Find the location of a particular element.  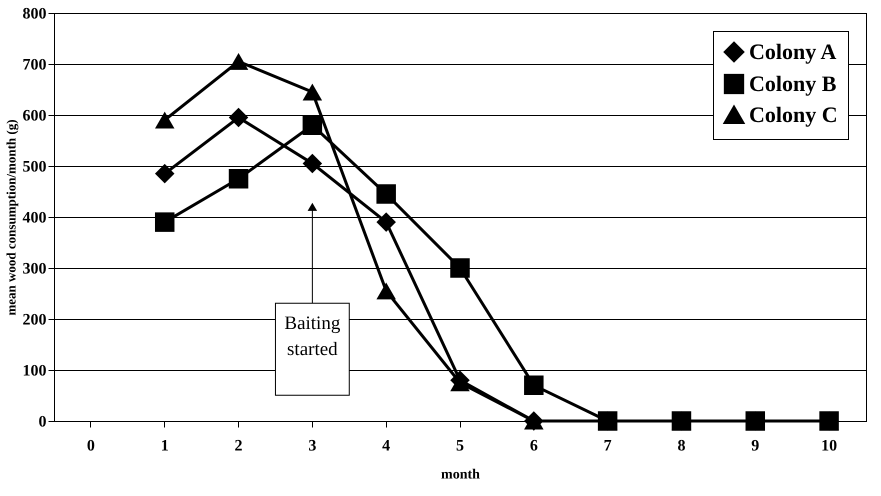

y-tick-label: 100 is located at coordinates (34, 371).